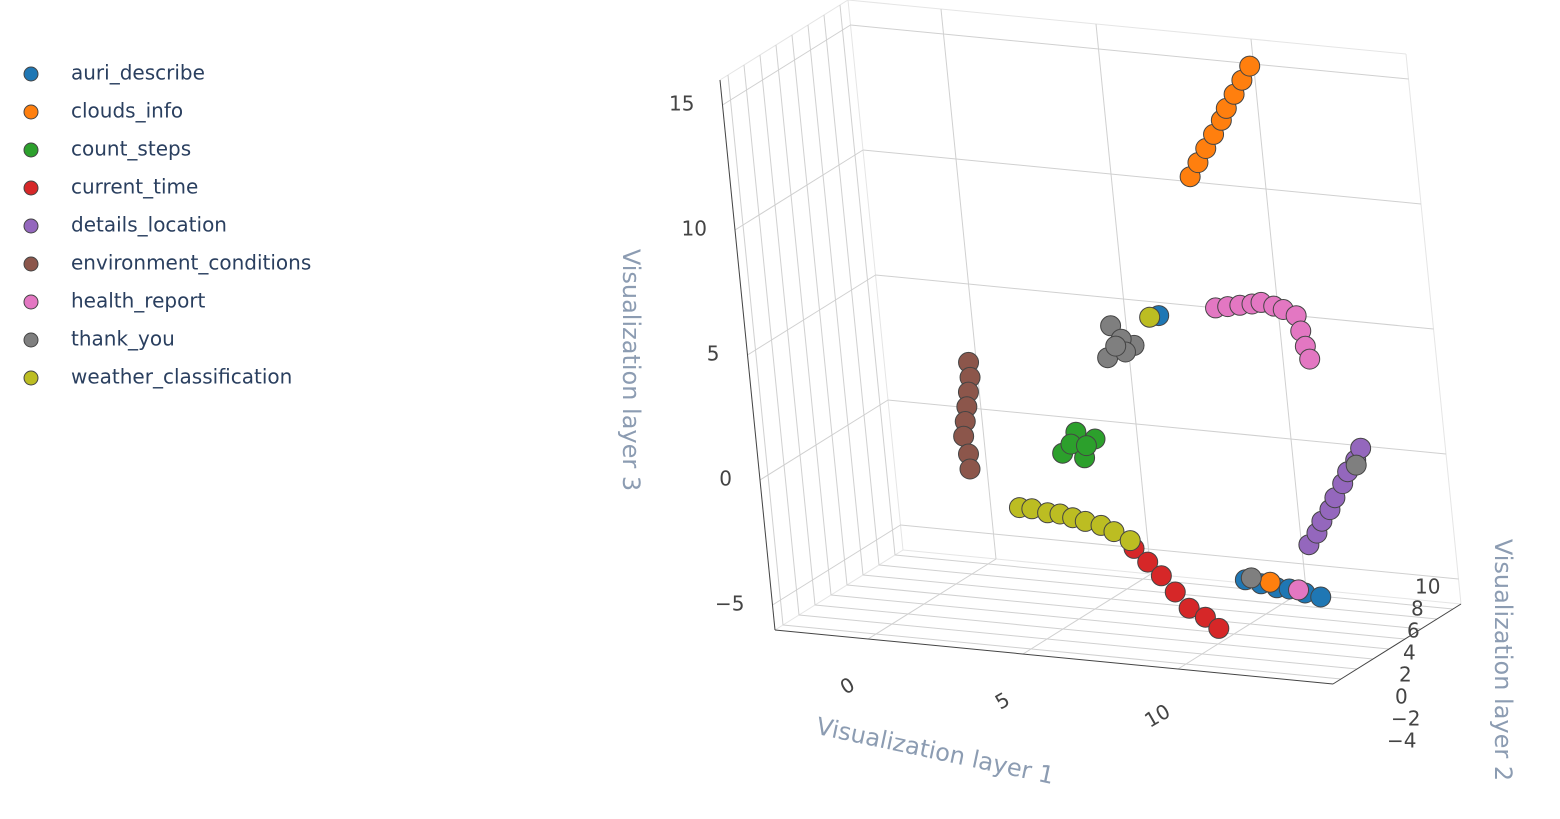 This screenshot has height=819, width=1560. I want to click on legend-label: environment_conditions, so click(191, 263).